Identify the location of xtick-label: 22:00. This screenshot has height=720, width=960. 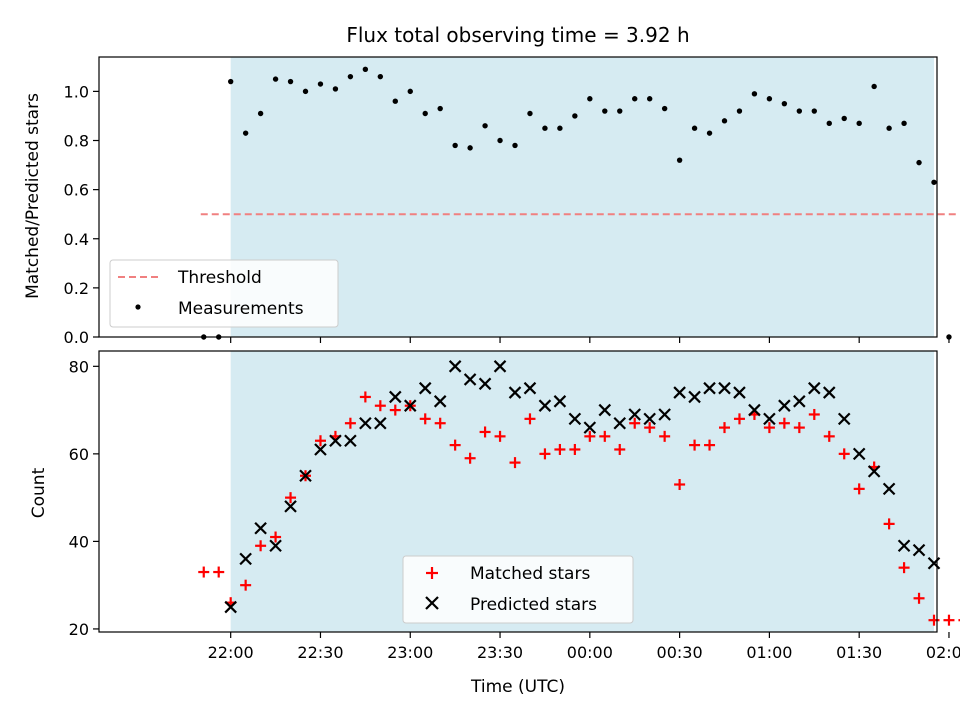
(231, 652).